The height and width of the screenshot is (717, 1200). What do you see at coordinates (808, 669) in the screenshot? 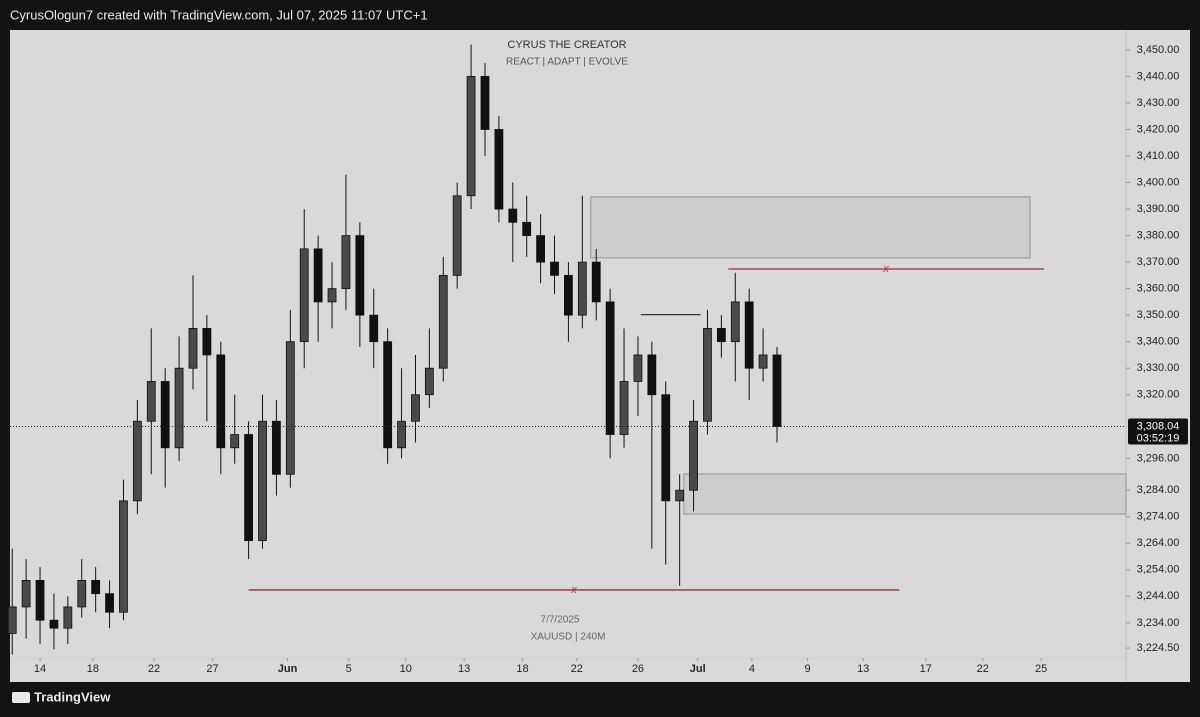
I see `x-tick-label: 9` at bounding box center [808, 669].